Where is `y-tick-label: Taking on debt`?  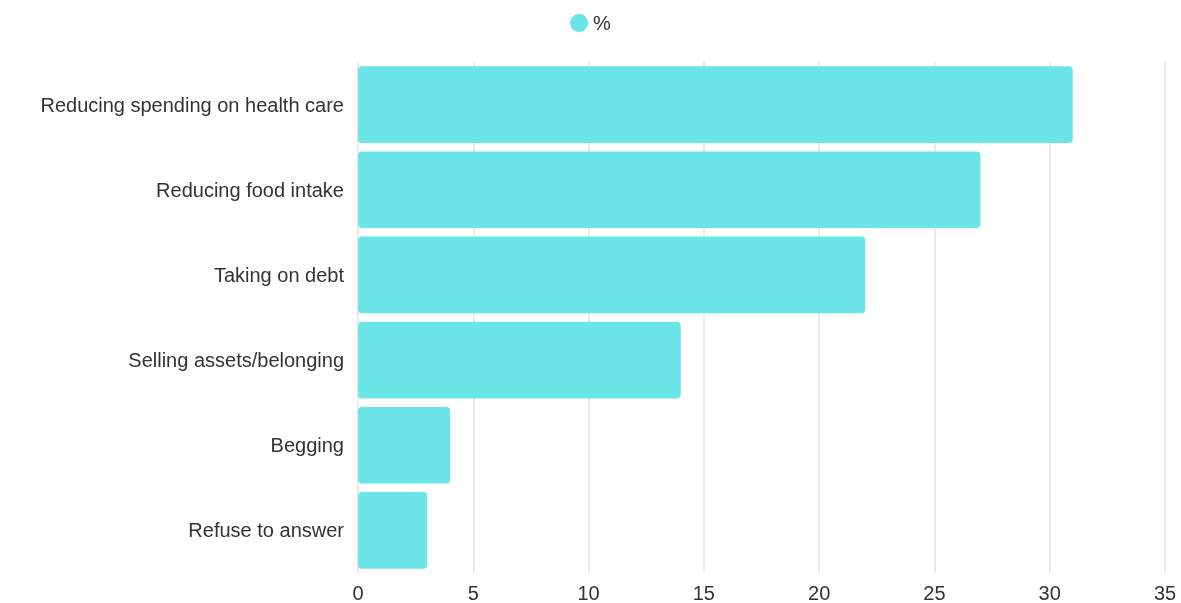
y-tick-label: Taking on debt is located at coordinates (279, 274).